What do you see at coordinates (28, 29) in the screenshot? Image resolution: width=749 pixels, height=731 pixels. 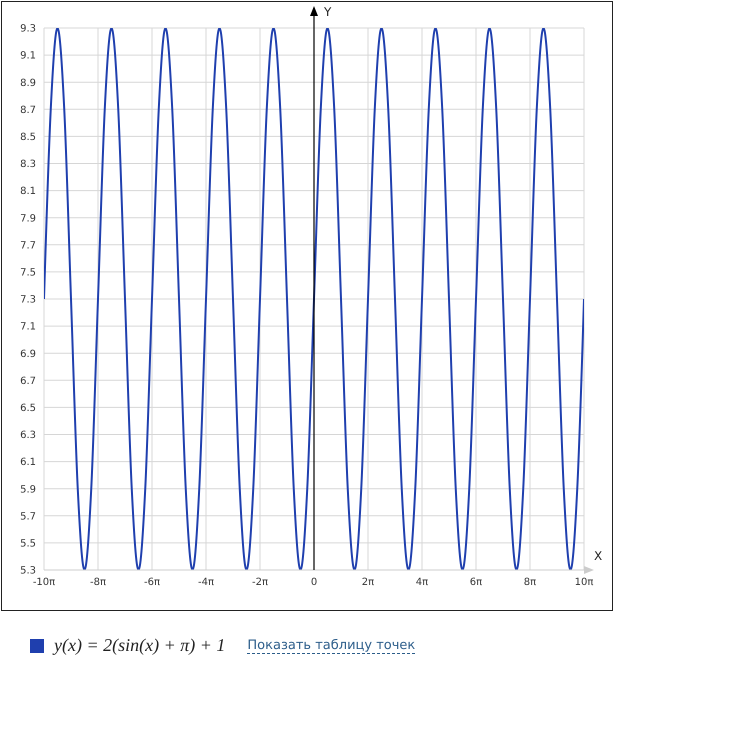 I see `y-tick-label: 9.3` at bounding box center [28, 29].